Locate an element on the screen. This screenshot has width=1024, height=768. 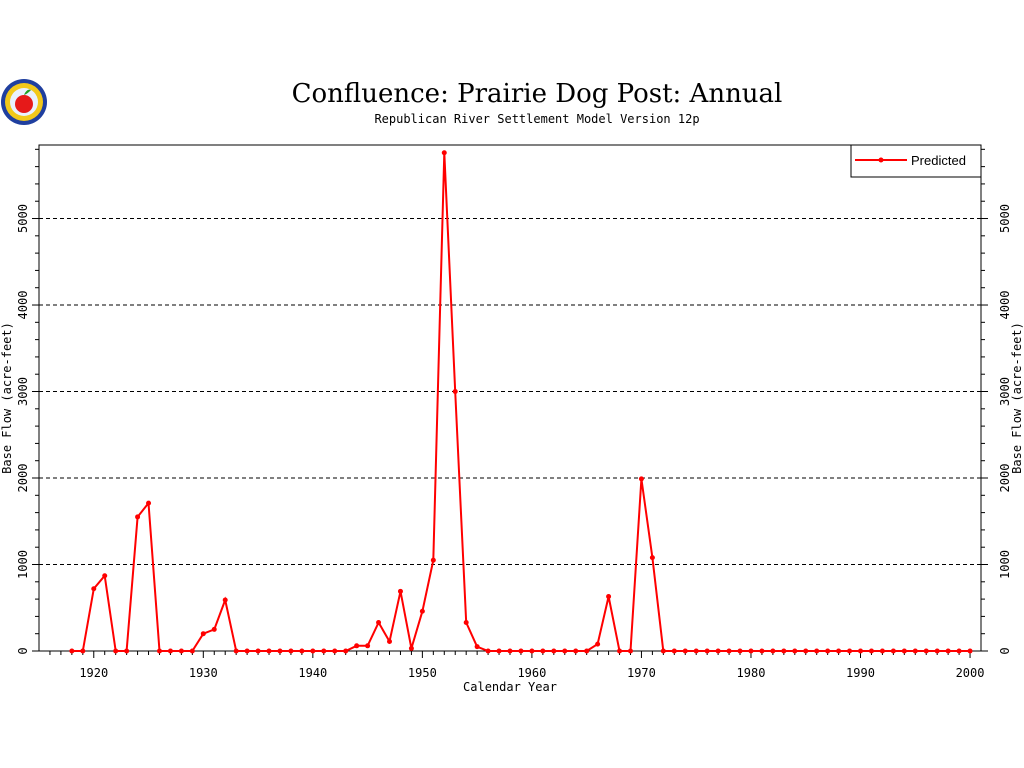
x-axis-ticks: 1920 1930 1940 1950 1960 1970 1980 1990 2000 is located at coordinates (517, 665).